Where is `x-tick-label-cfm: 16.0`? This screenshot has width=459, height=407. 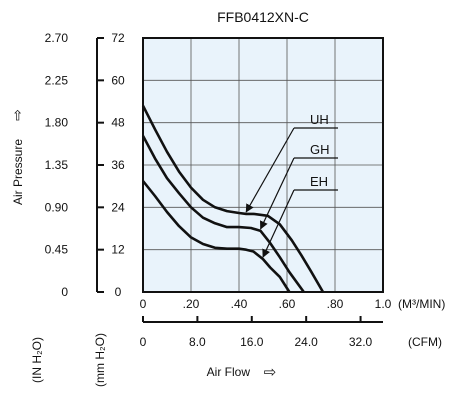 x-tick-label-cfm: 16.0 is located at coordinates (252, 342).